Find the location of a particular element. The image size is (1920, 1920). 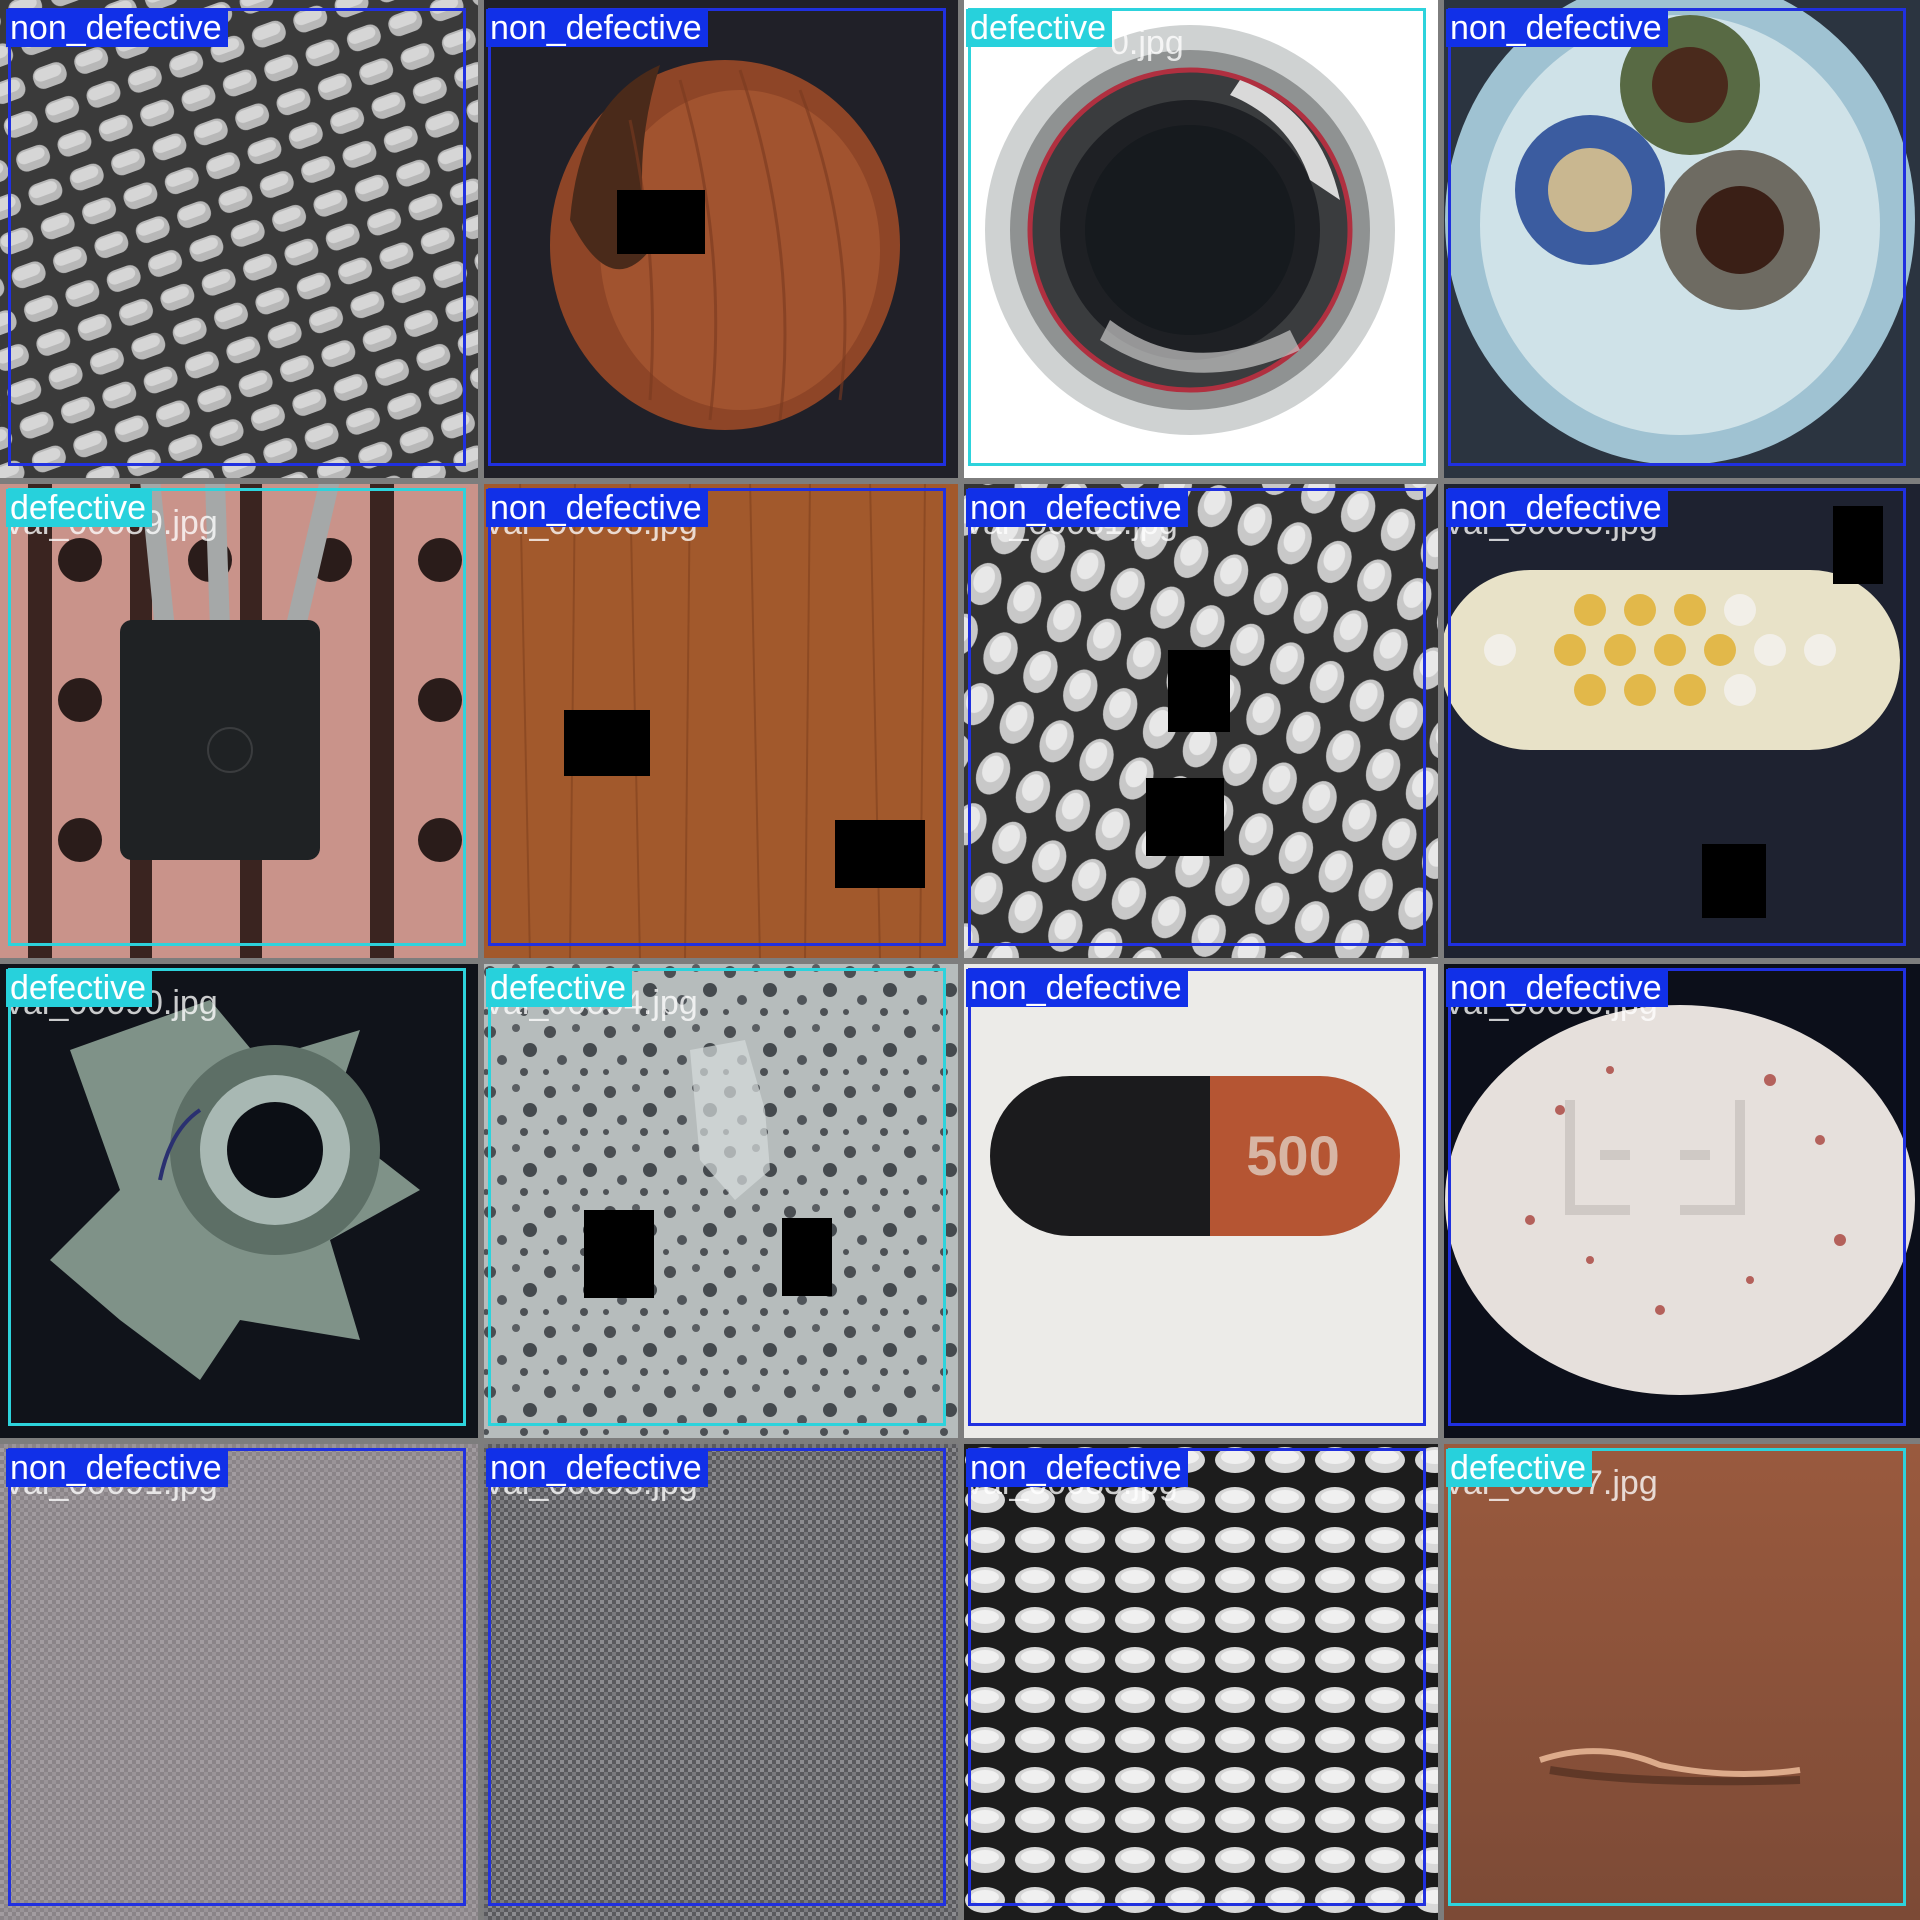

tile: val_00081.jpg non_defective is located at coordinates (1200, 720).